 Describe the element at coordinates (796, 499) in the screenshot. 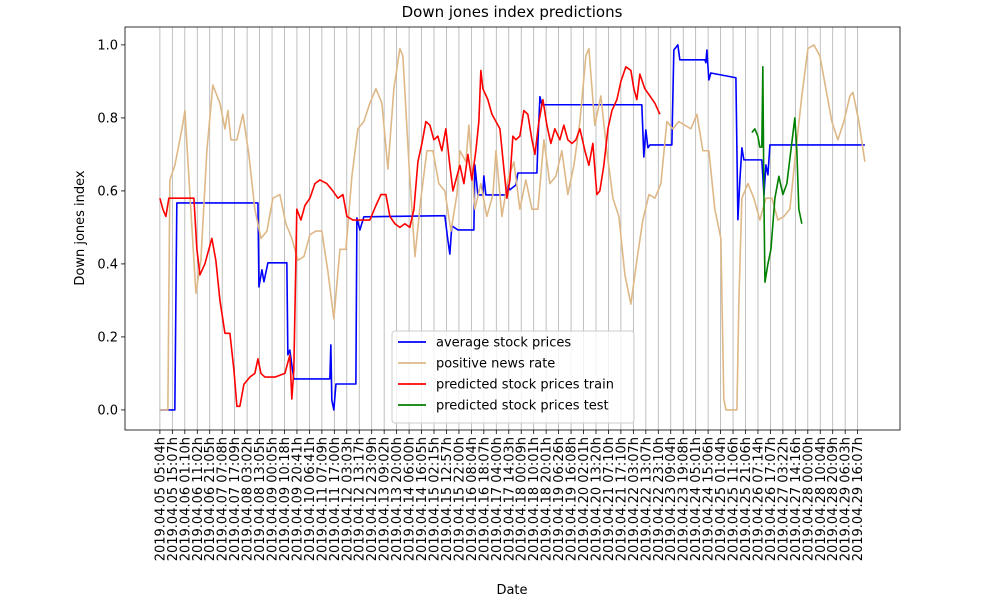

I see `x-tick-label: 2019.04.27 14:16h` at that location.